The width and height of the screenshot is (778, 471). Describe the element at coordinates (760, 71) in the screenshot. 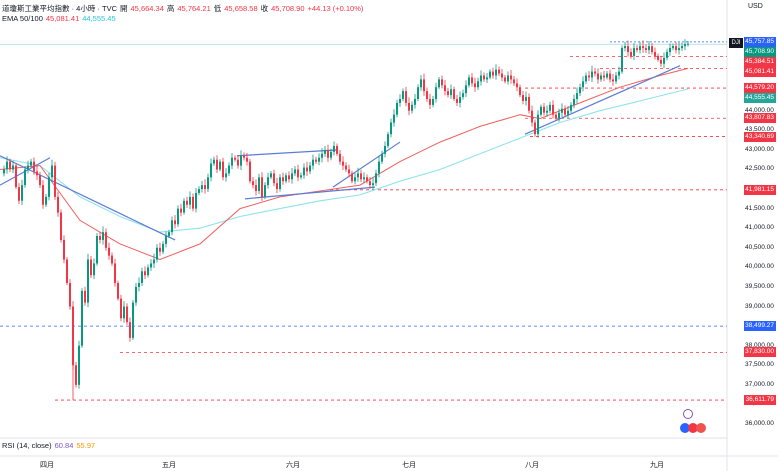

I see `price-tag: 45,081.41` at that location.